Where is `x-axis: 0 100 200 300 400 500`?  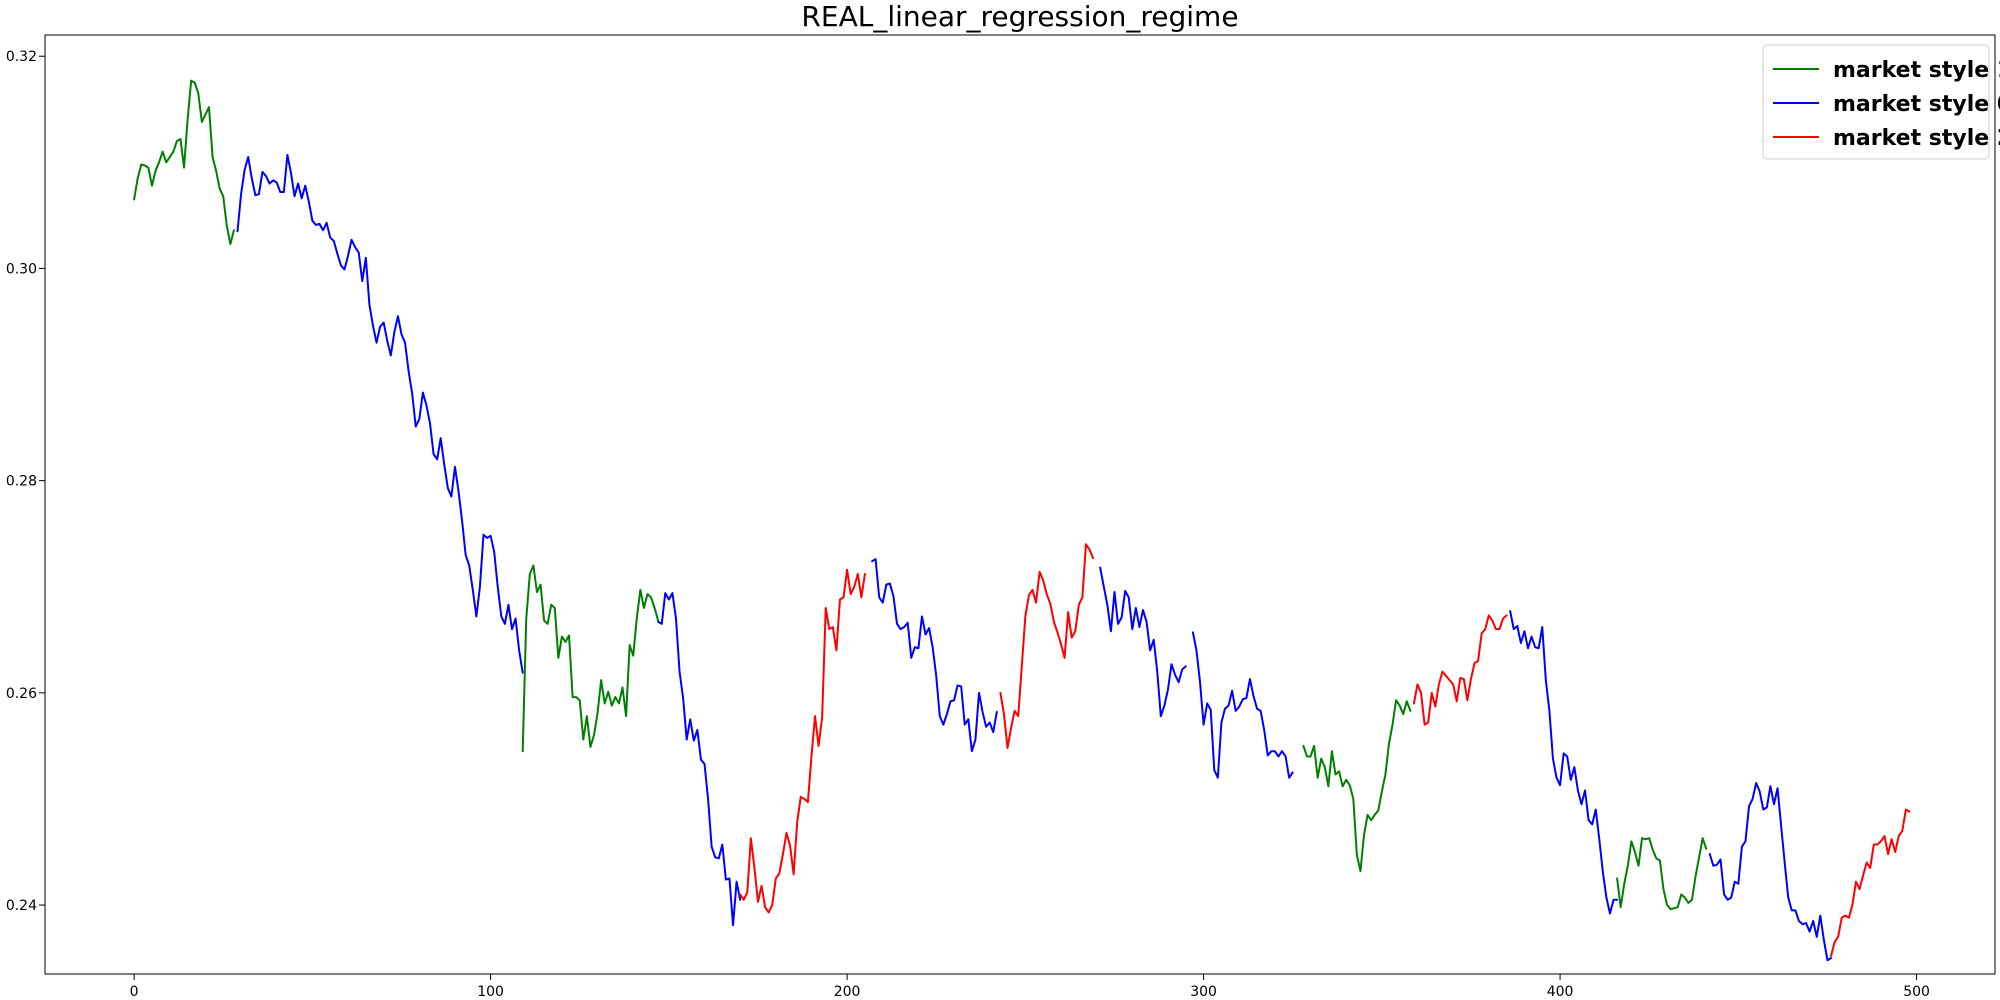
x-axis: 0 100 200 300 400 500 is located at coordinates (1030, 987).